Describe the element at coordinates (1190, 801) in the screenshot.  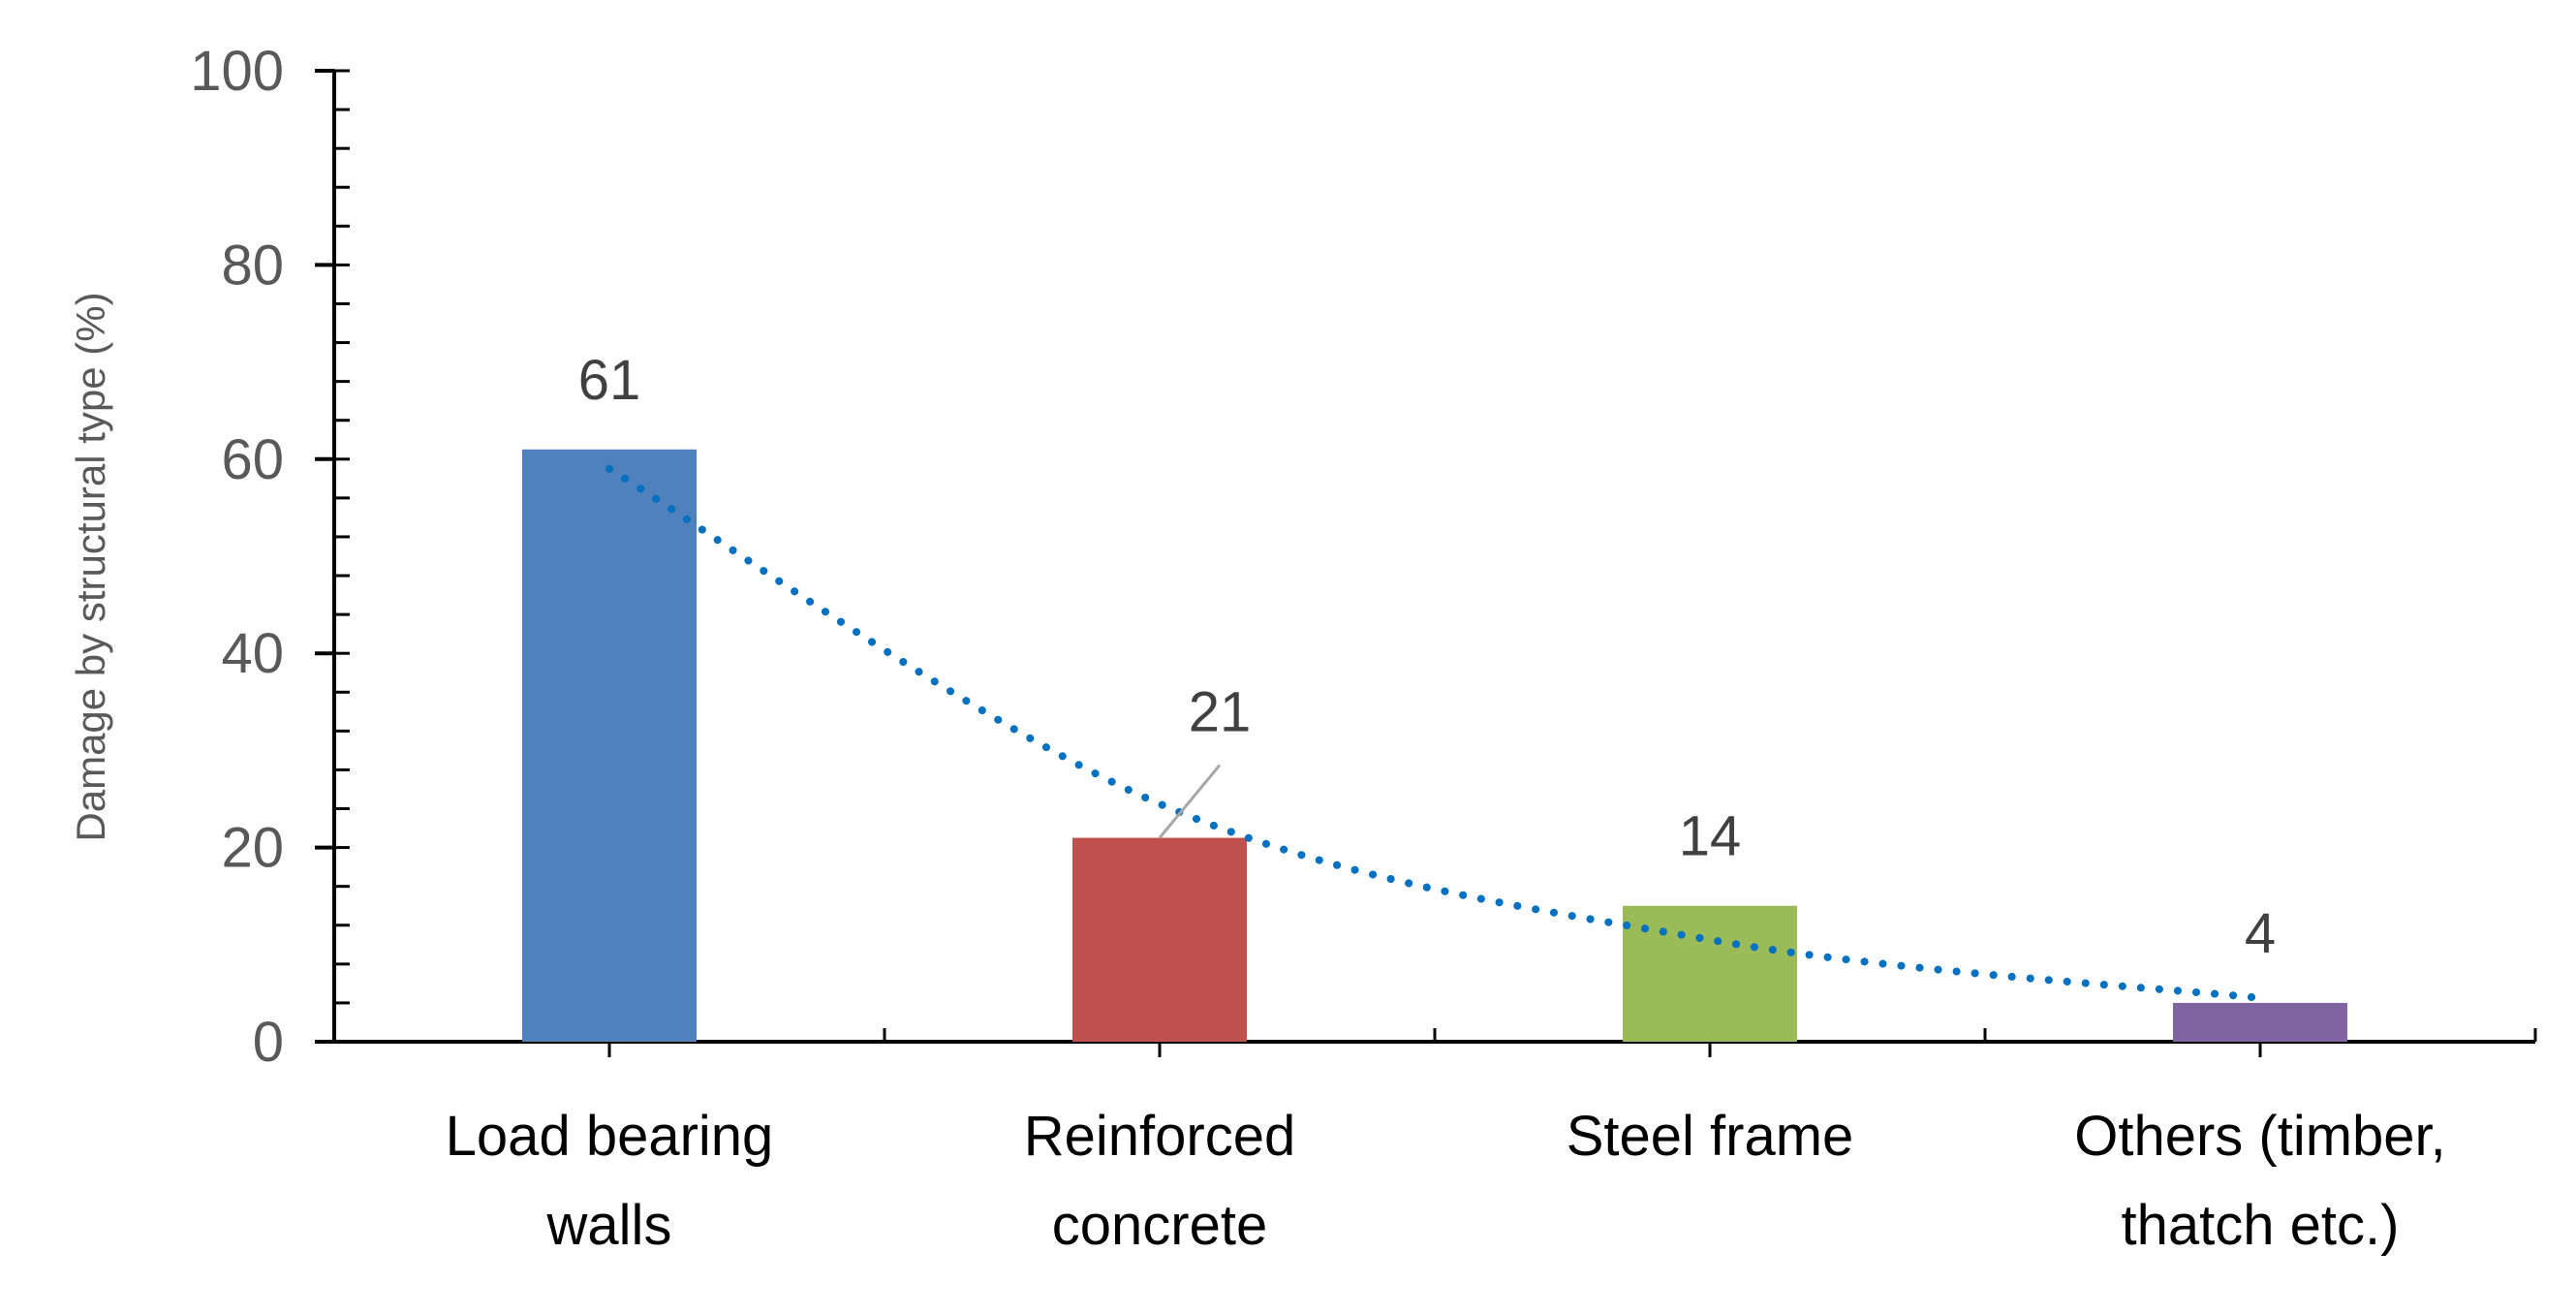
I see `data-label-leader-line` at that location.